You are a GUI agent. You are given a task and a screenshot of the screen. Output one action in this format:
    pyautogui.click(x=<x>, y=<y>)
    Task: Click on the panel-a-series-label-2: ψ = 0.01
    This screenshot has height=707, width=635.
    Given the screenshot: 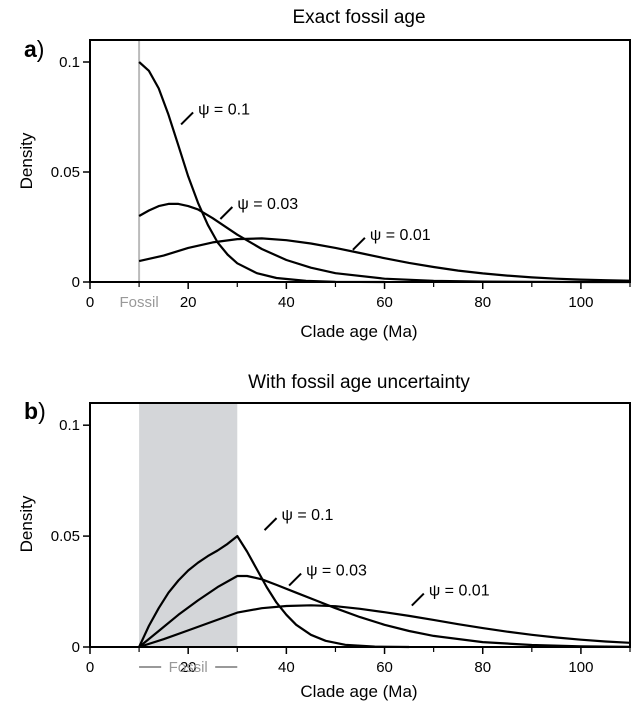 What is the action you would take?
    pyautogui.click(x=400, y=235)
    